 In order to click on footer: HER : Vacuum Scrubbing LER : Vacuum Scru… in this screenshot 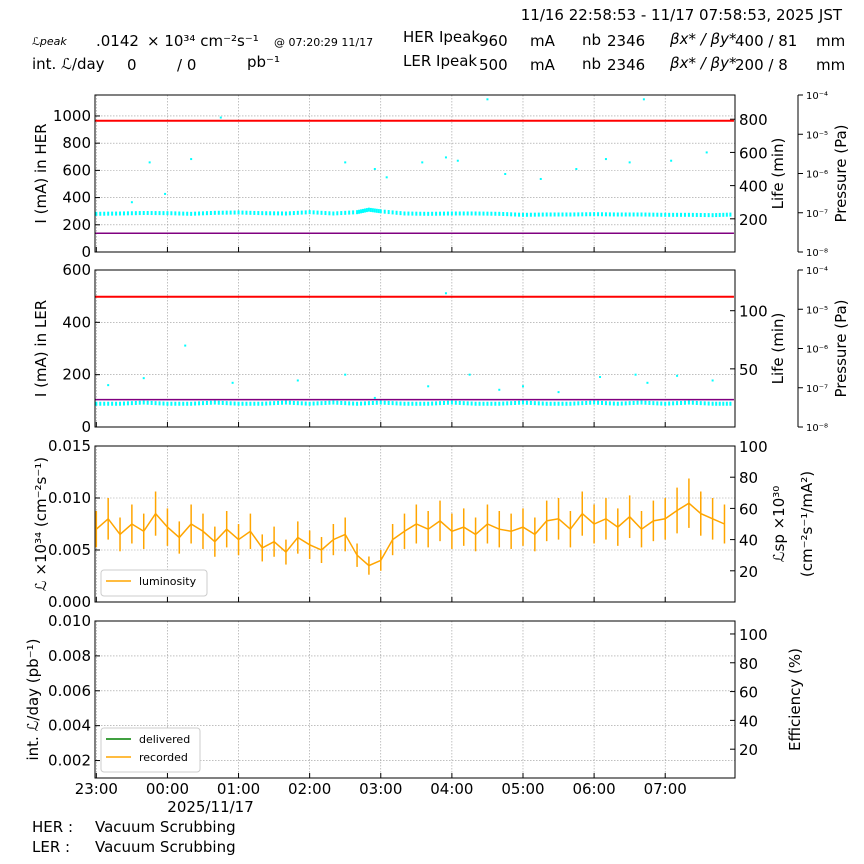, I will do `click(134, 837)`.